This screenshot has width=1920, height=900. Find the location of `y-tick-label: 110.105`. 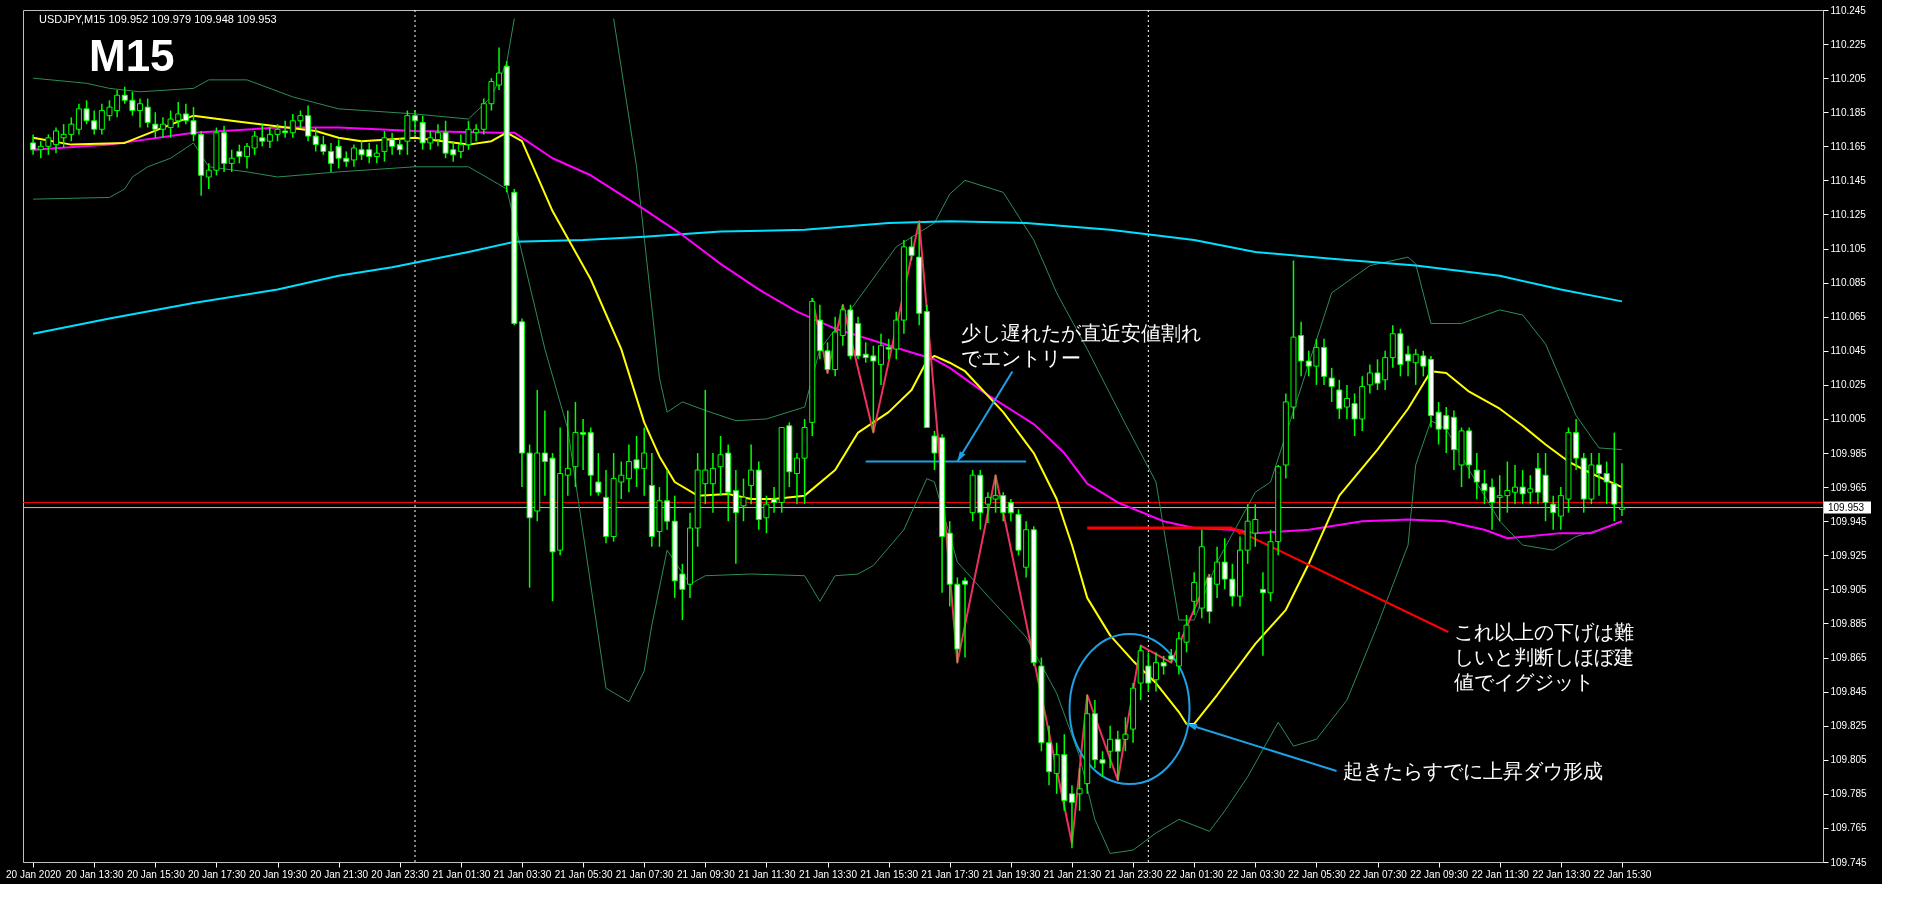

y-tick-label: 110.105 is located at coordinates (1848, 249).